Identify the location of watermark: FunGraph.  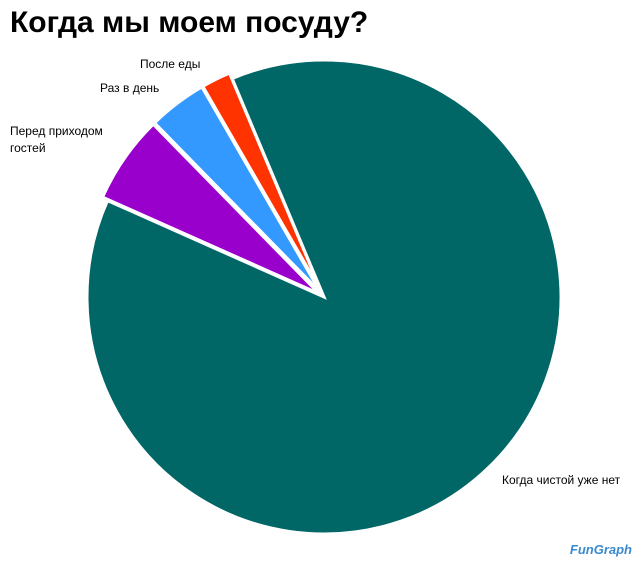
(600, 549).